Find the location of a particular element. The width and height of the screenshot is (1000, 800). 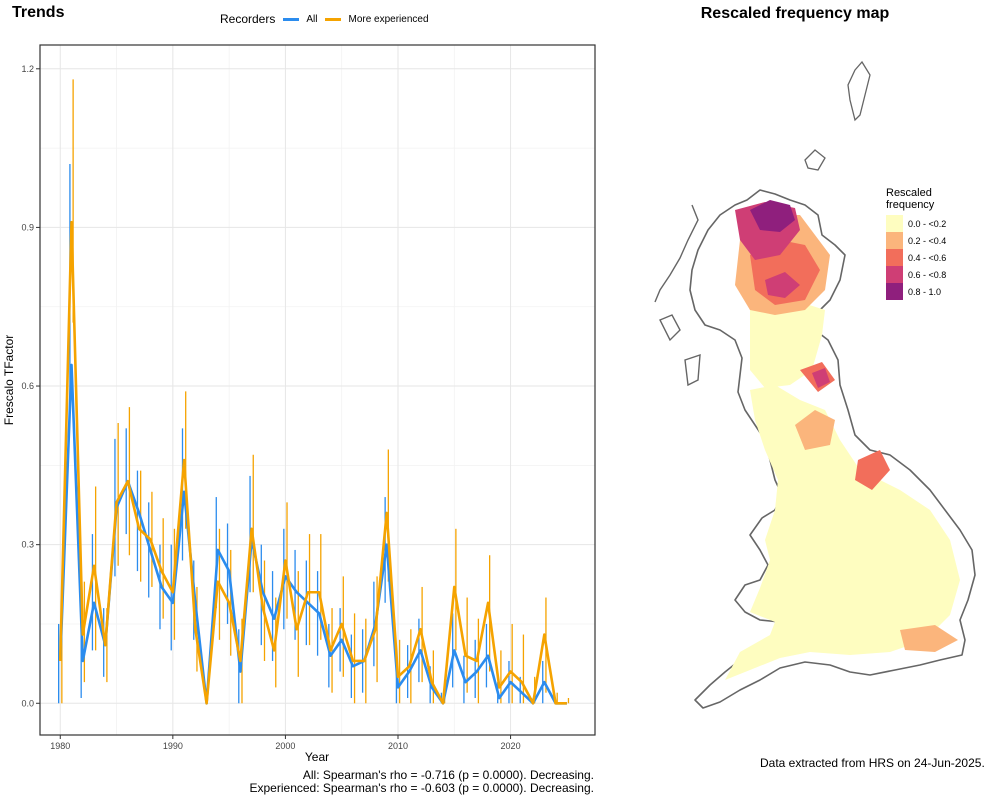

map-legend-item: 0.4 - <0.6 is located at coordinates (916, 257).